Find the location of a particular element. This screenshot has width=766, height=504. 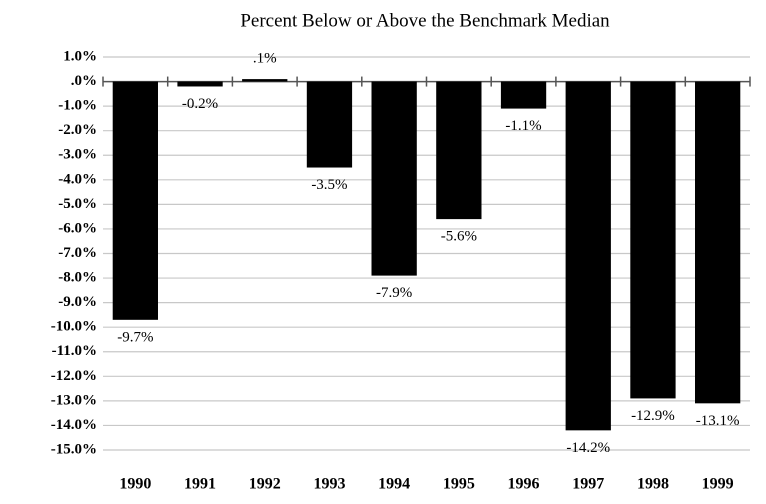

y-tick-label: 1.0% is located at coordinates (80, 56).